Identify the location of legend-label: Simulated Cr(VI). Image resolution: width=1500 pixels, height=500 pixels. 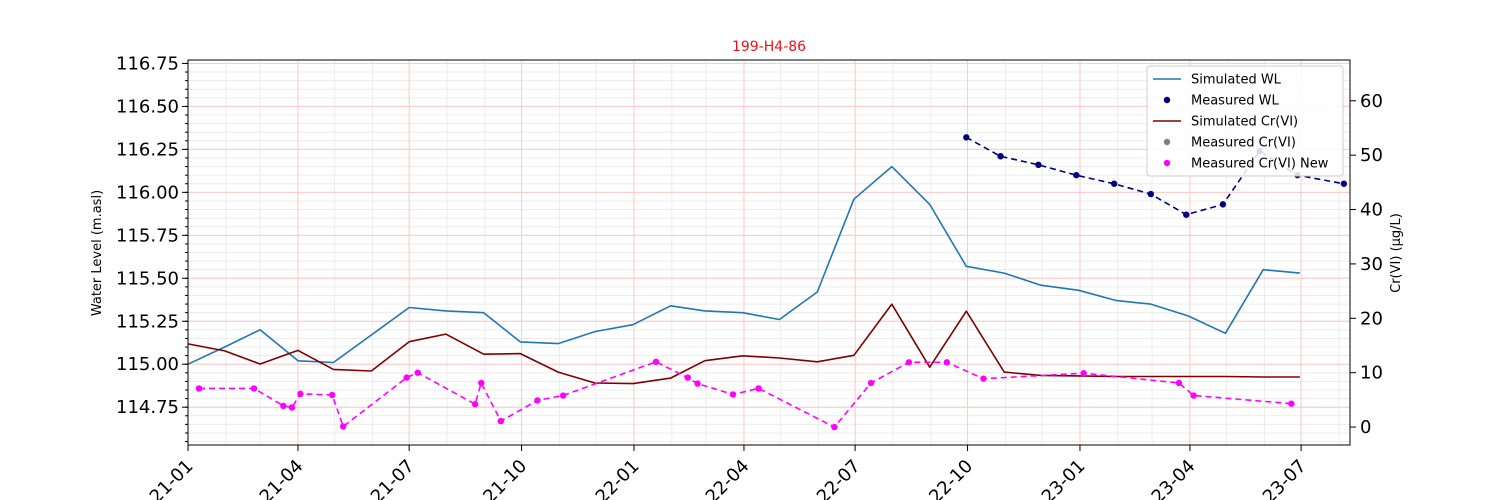
(1244, 122).